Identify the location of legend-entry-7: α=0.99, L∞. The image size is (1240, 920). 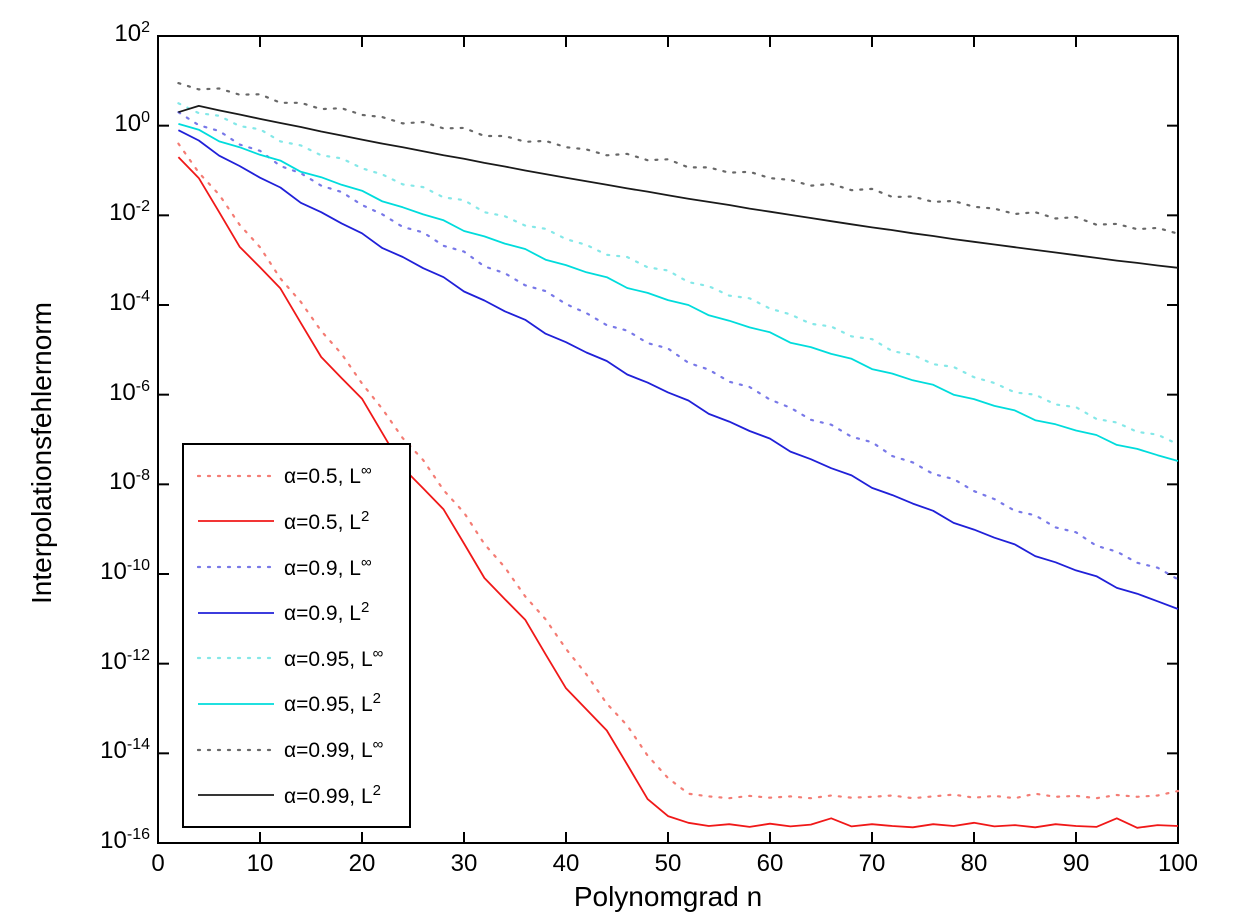
(296, 749).